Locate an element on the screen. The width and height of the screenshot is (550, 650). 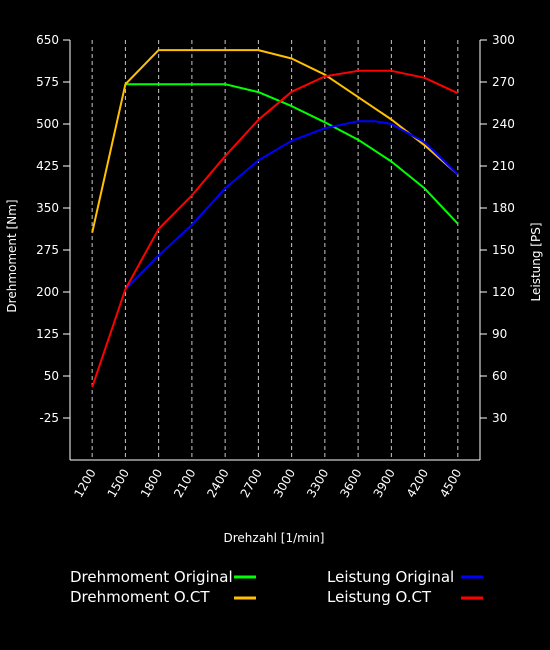
x-tick-label: 1800 is located at coordinates (151, 483).